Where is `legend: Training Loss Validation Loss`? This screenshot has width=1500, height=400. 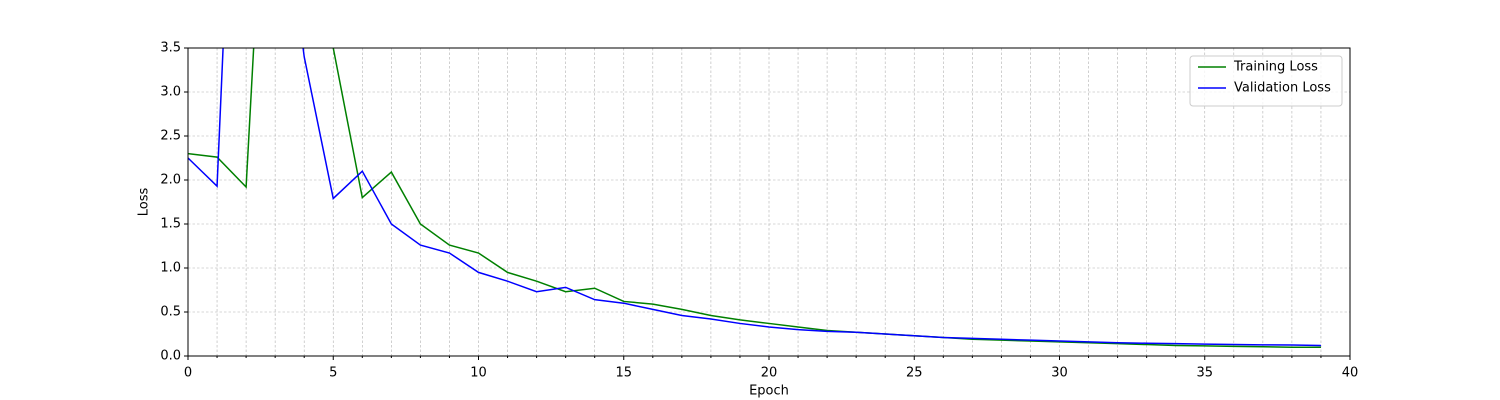 legend: Training Loss Validation Loss is located at coordinates (1266, 81).